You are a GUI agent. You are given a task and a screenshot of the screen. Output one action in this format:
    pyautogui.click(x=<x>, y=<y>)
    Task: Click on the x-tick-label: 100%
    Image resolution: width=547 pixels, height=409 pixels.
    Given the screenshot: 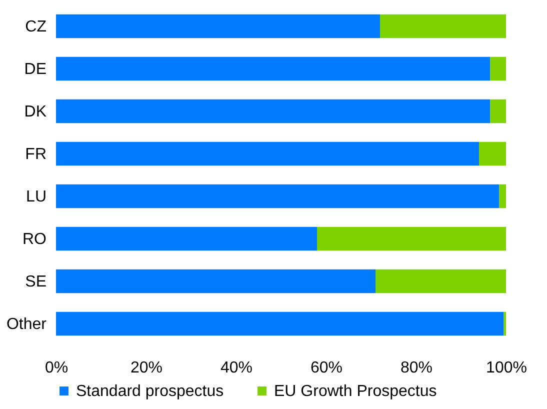 What is the action you would take?
    pyautogui.click(x=506, y=368)
    